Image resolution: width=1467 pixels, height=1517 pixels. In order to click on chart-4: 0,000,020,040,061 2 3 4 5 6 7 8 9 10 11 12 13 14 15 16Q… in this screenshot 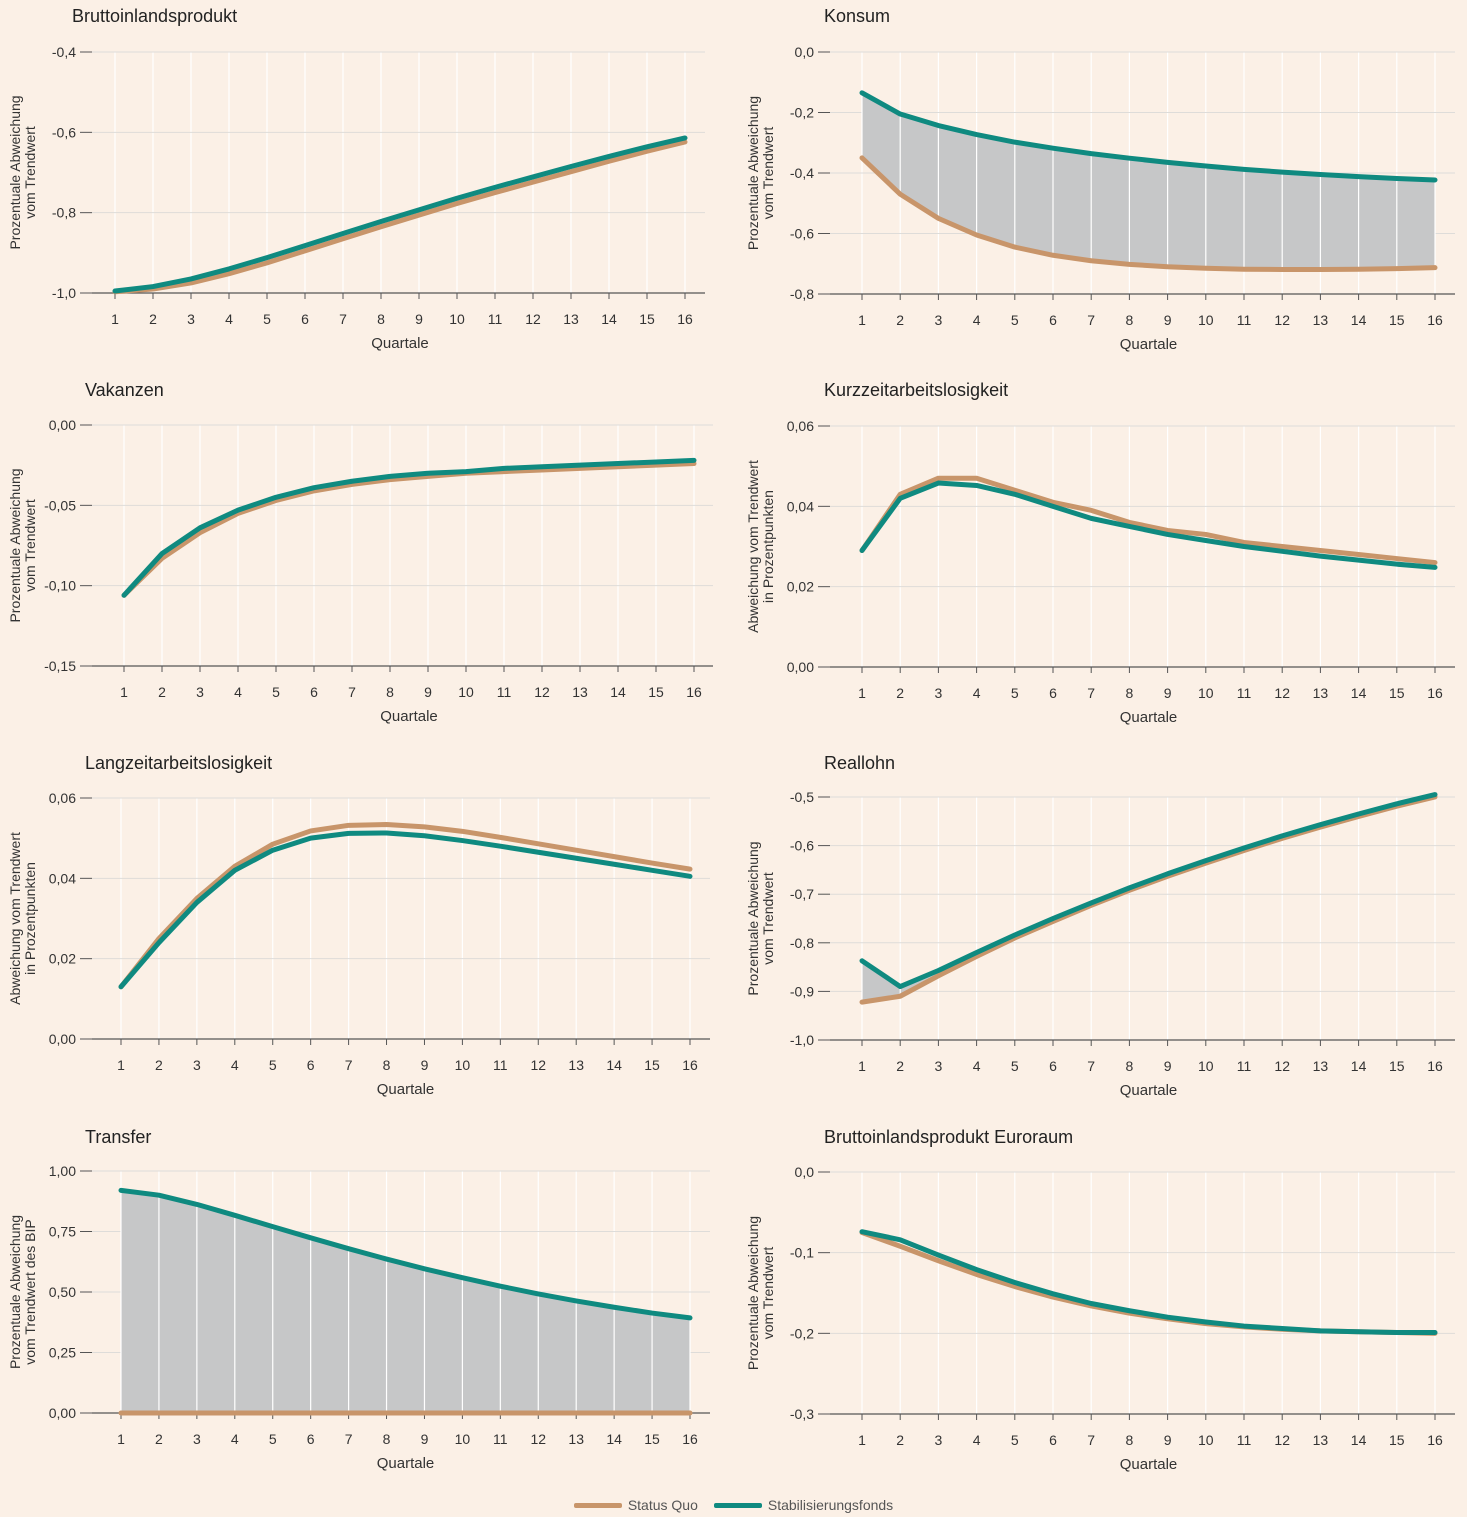, I will do `click(1100, 553)`.